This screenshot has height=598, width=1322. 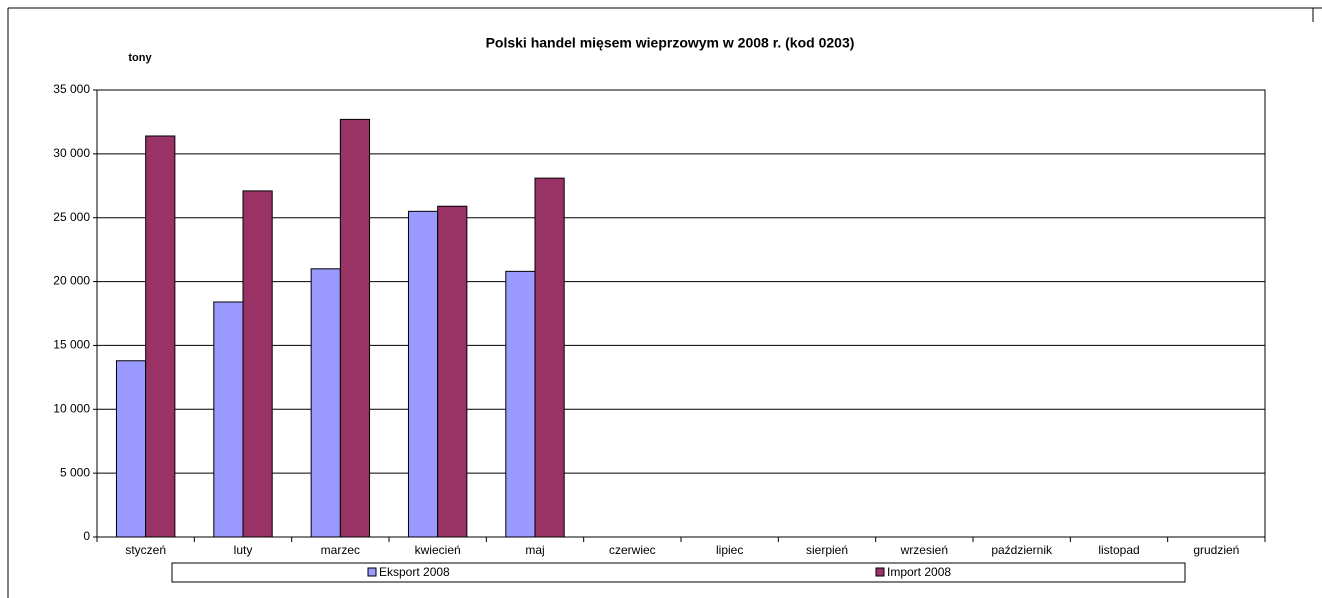 What do you see at coordinates (145, 550) in the screenshot?
I see `x-tick-label: styczeń` at bounding box center [145, 550].